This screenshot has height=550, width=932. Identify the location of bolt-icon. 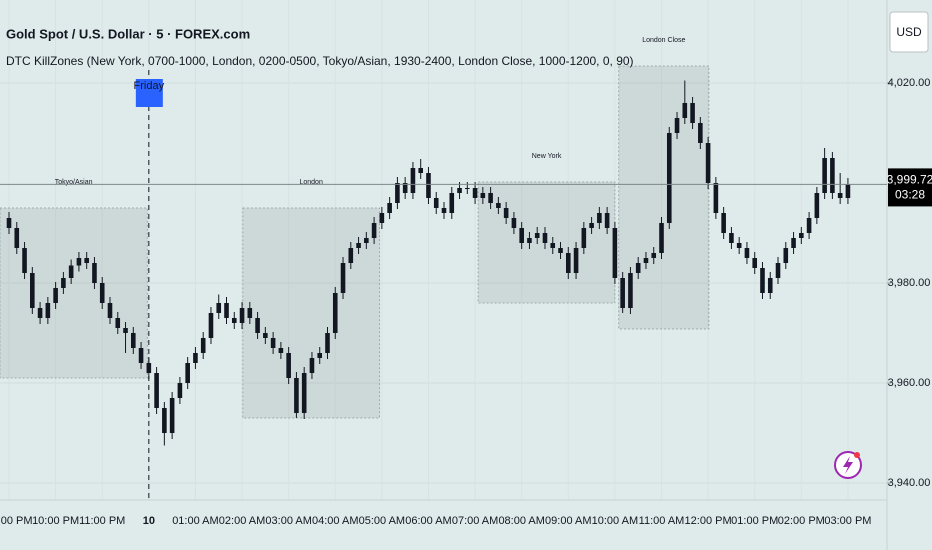
(848, 465).